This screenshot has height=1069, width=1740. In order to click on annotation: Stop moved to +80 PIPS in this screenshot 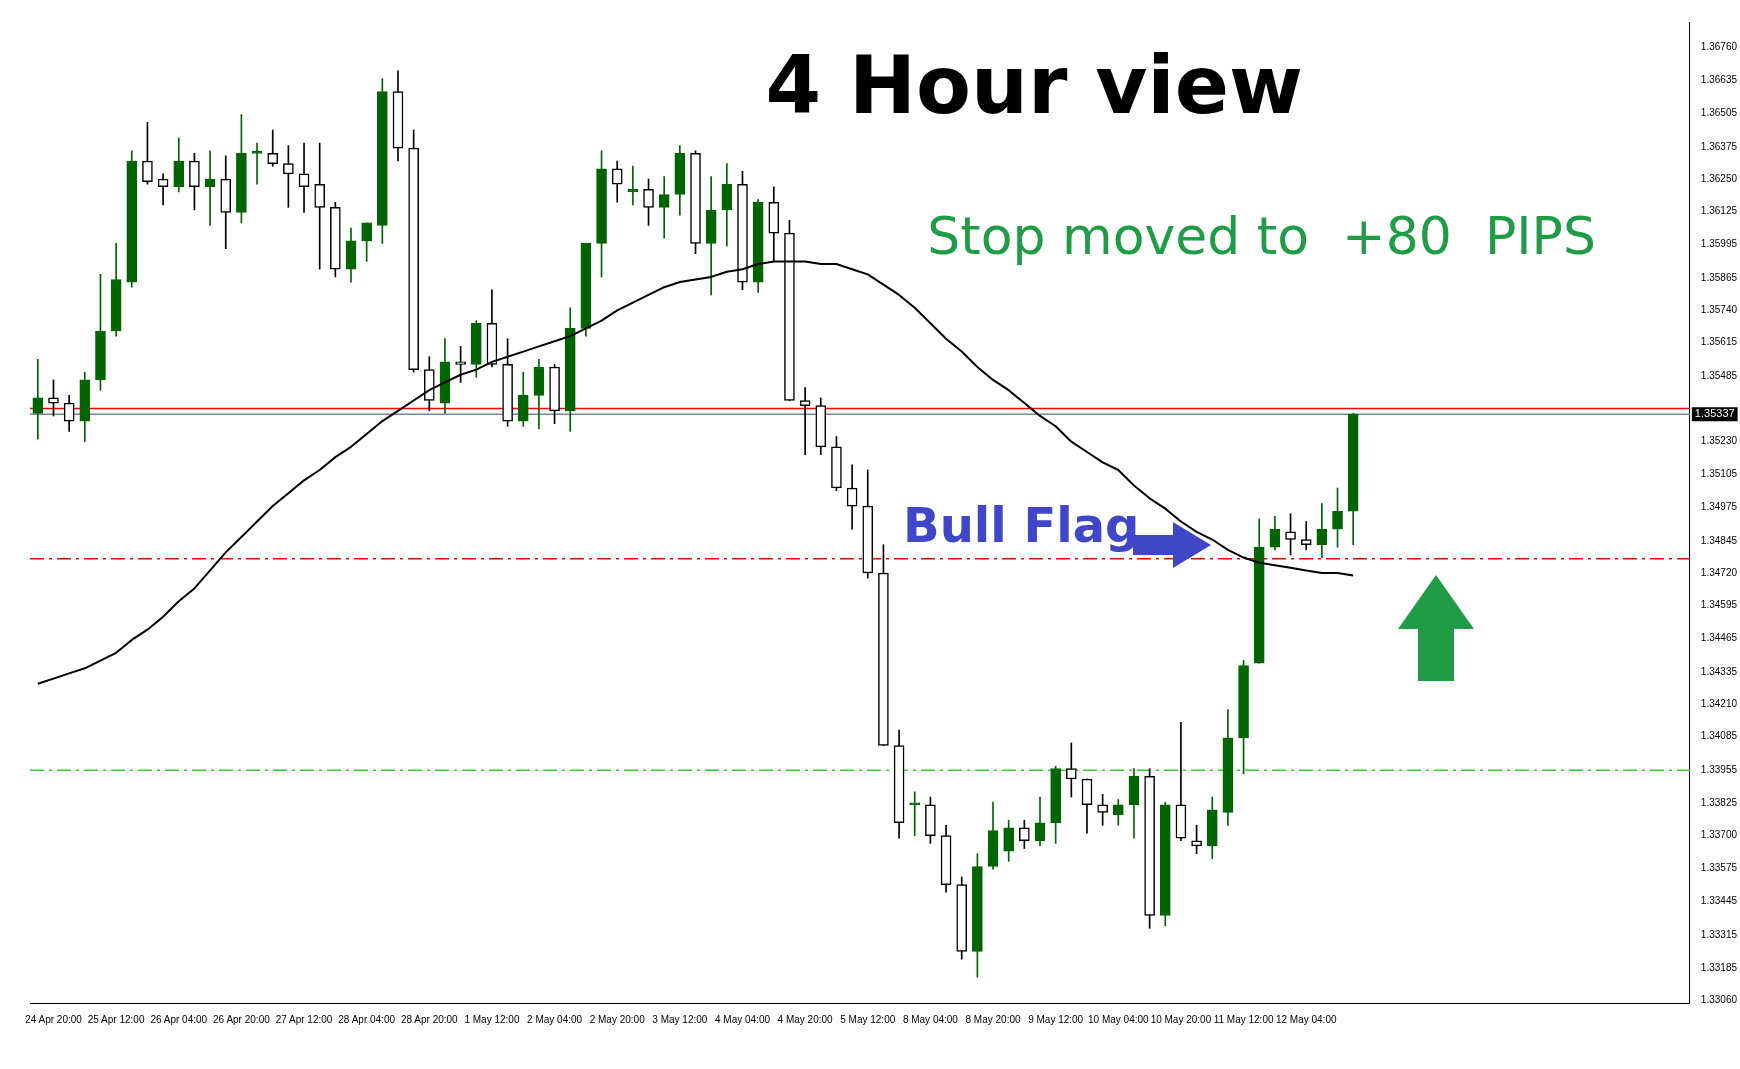, I will do `click(1261, 235)`.